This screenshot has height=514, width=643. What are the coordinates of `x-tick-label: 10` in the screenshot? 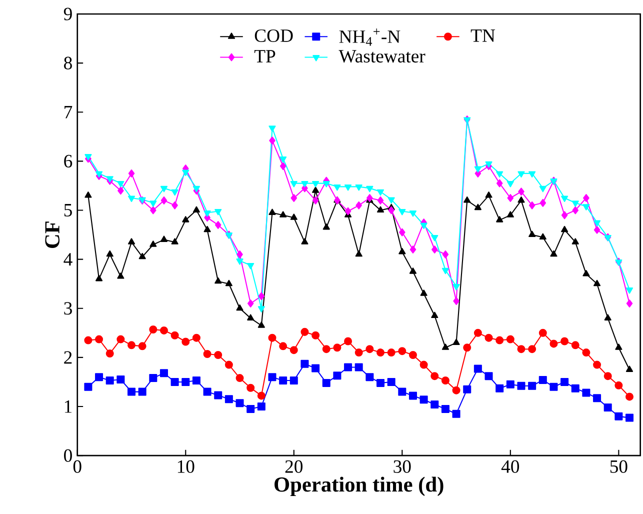 It's located at (186, 466).